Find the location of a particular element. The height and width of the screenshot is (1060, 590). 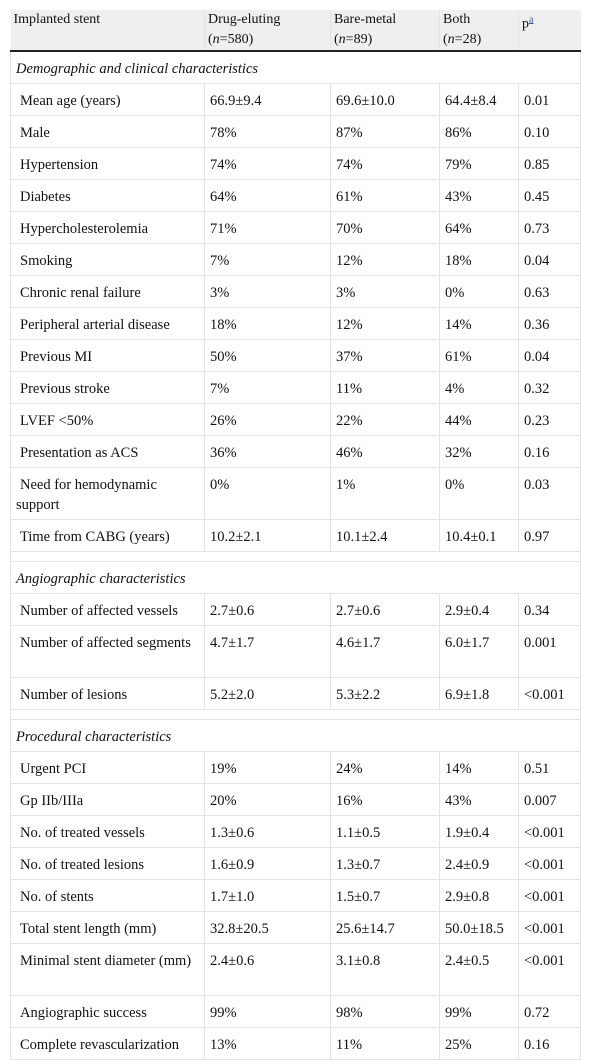

section-header-row: Demographic and clinical characteristics is located at coordinates (295, 67).